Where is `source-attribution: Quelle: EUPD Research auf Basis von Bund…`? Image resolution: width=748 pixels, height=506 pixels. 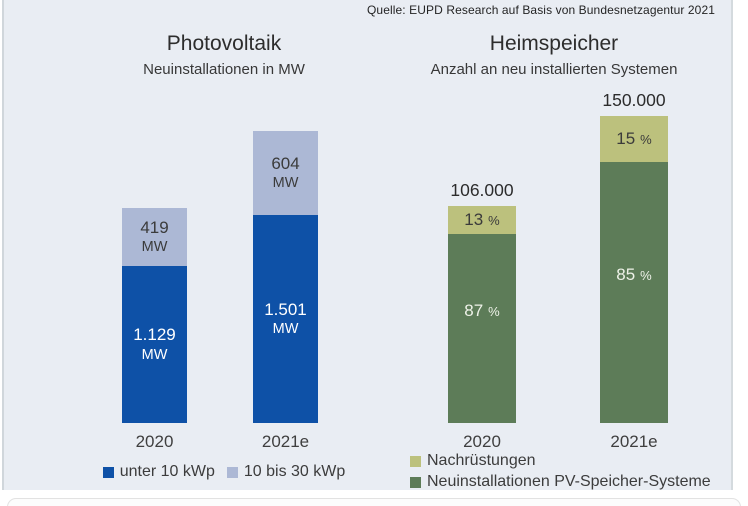
source-attribution: Quelle: EUPD Research auf Basis von Bund… is located at coordinates (540, 10).